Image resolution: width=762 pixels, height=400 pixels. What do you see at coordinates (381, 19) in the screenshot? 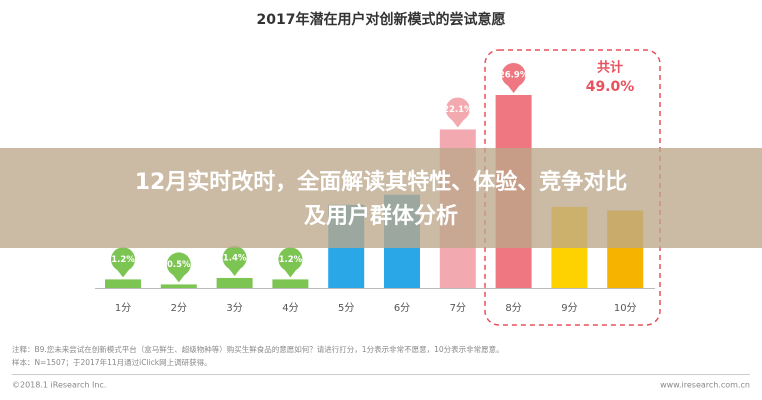
I see `chart-title: 2017年潜在用户对创新模式的尝试意愿` at bounding box center [381, 19].